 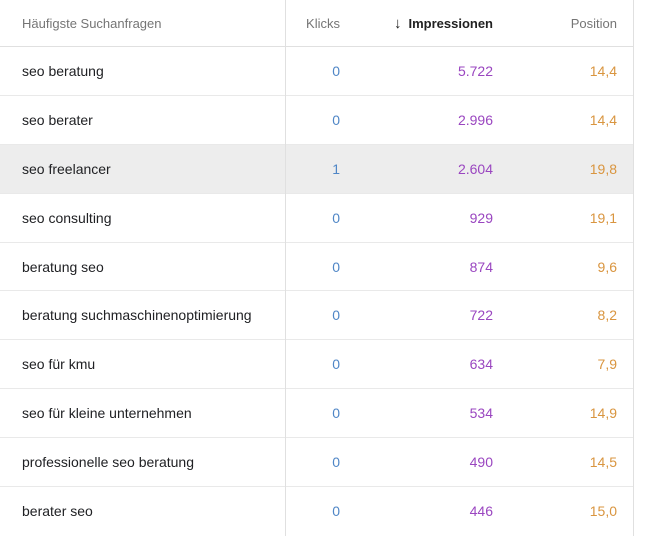 I want to click on position-cell: 7,9, so click(x=607, y=364).